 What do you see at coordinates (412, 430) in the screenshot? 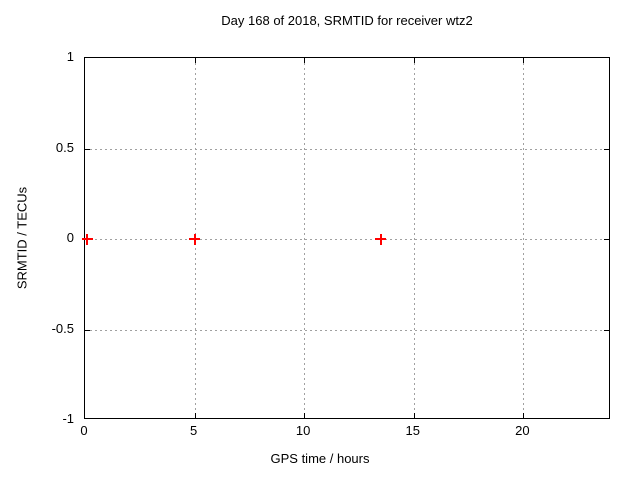
I see `x-tick-label: 15` at bounding box center [412, 430].